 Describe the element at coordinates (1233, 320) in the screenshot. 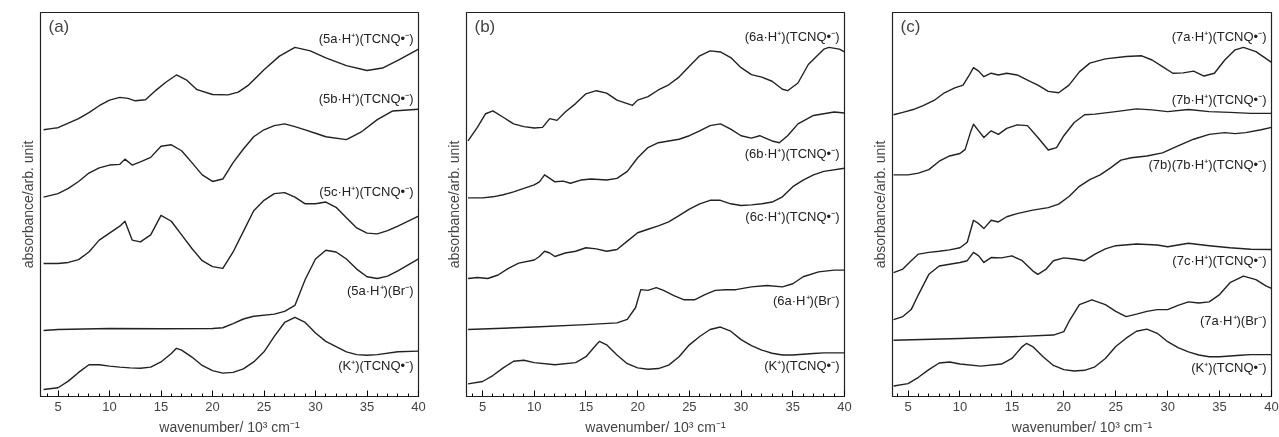

I see `series-label: (7a·H⁺)(Br⁻)` at that location.